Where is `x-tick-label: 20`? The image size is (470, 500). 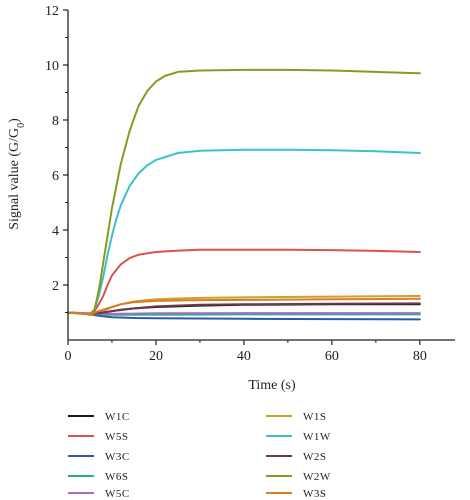 x-tick-label: 20 is located at coordinates (156, 356).